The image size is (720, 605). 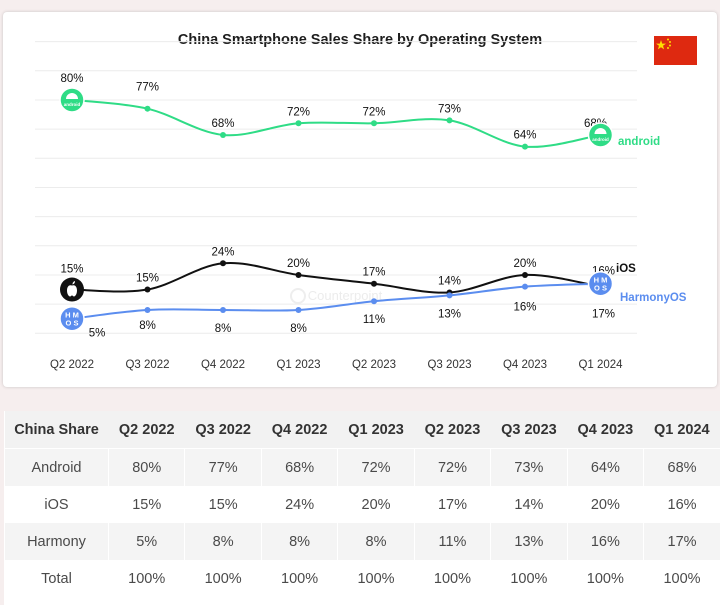 What do you see at coordinates (376, 430) in the screenshot?
I see `table-column-header: Q1 2023` at bounding box center [376, 430].